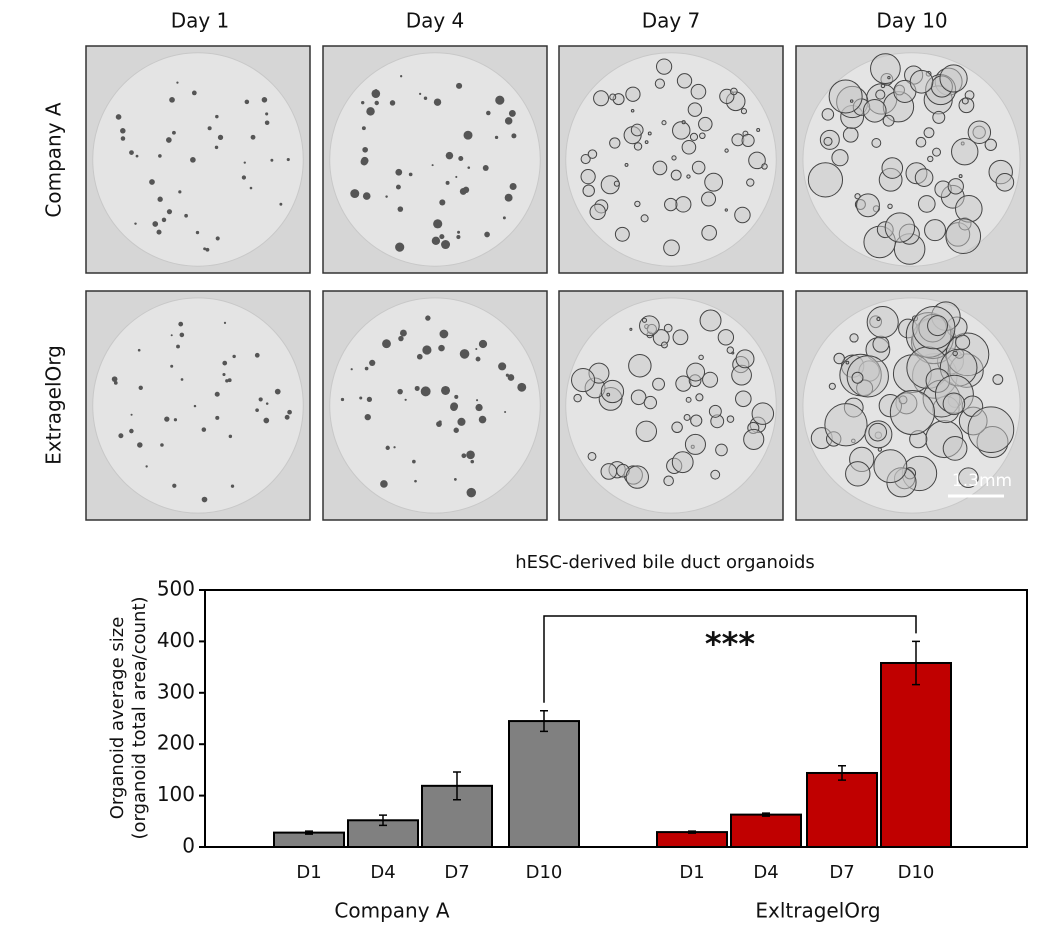 This screenshot has height=940, width=1052. What do you see at coordinates (665, 562) in the screenshot?
I see `chart-title: hESC-derived bile duct organoids` at bounding box center [665, 562].